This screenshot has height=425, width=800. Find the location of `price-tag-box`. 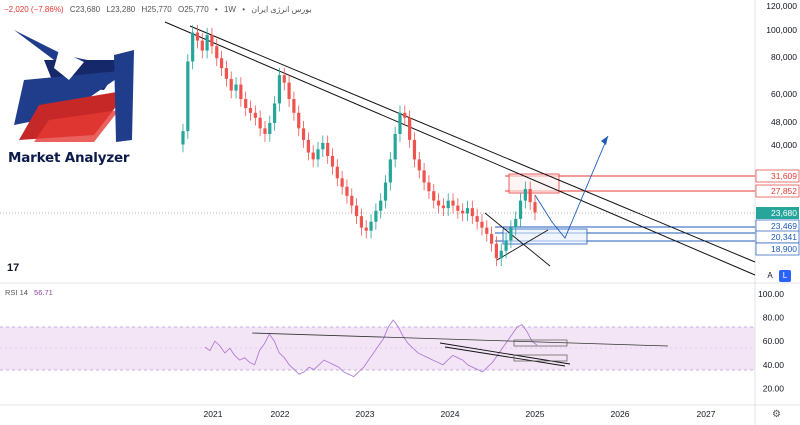

price-tag-box is located at coordinates (777, 191).